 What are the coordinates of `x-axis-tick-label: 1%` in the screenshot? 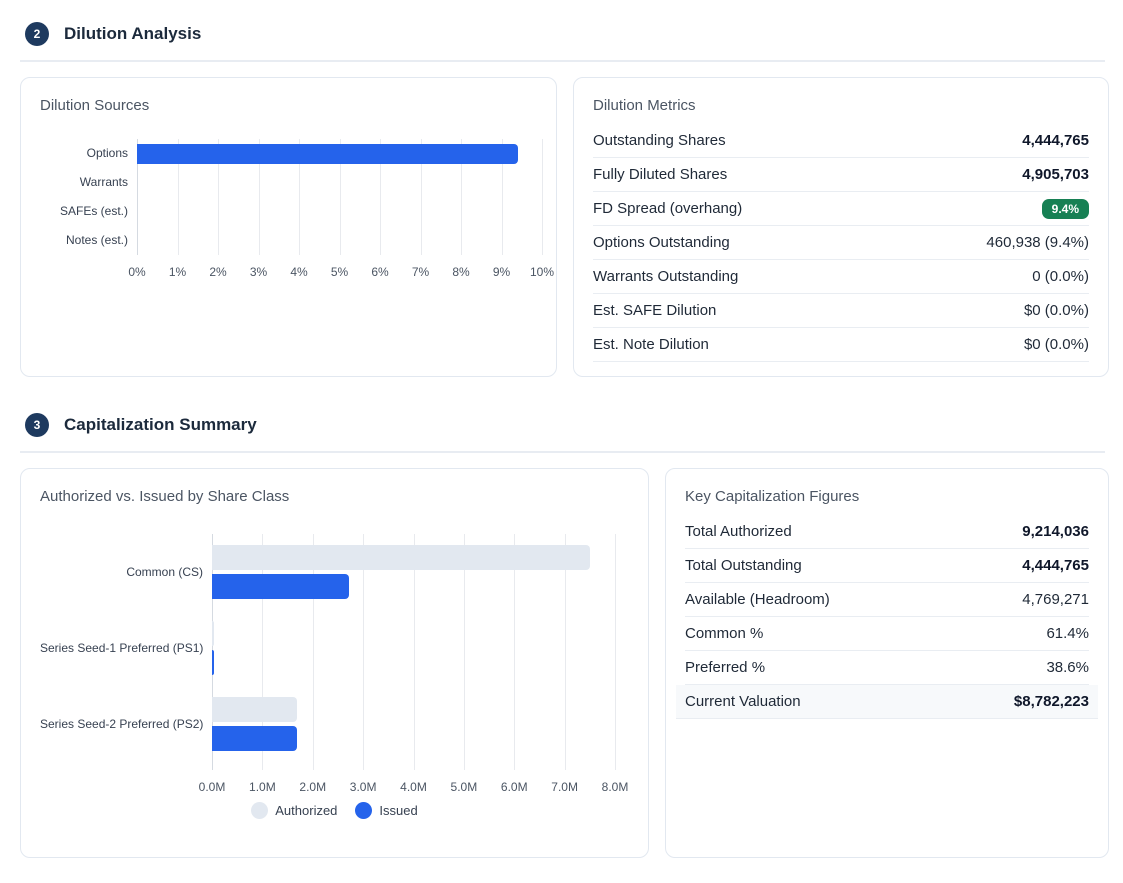 It's located at (177, 272).